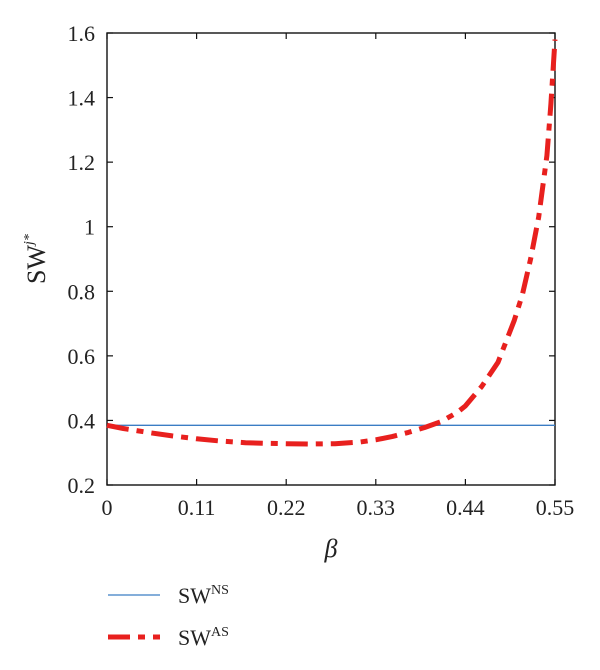 Image resolution: width=600 pixels, height=670 pixels. I want to click on y-tick-label: 0.6, so click(82, 356).